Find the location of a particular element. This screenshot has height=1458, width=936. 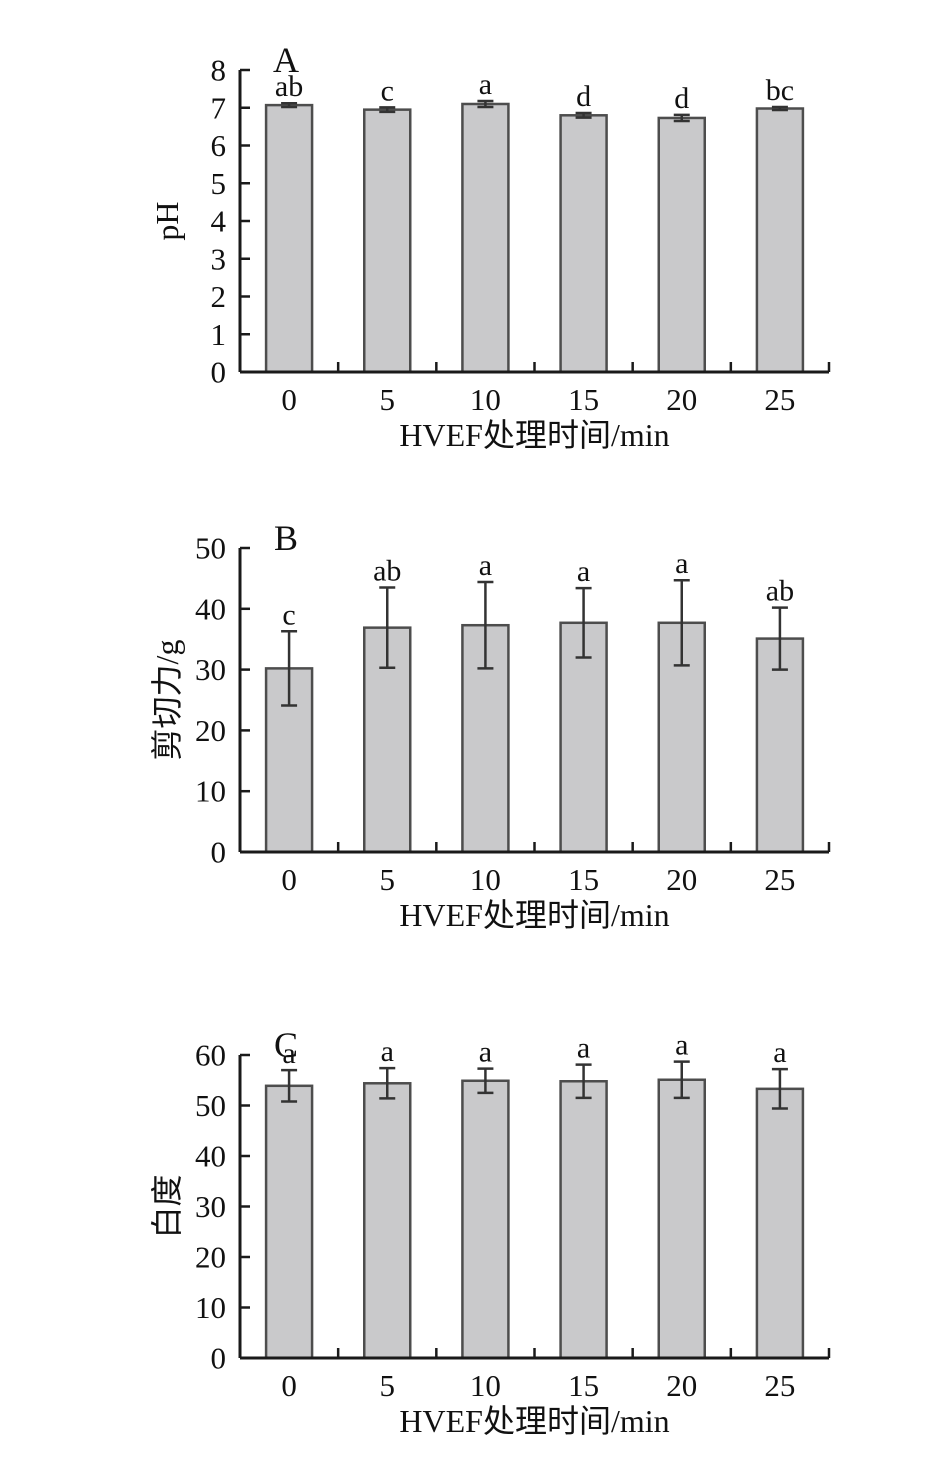

panel-letter: C is located at coordinates (286, 1045).